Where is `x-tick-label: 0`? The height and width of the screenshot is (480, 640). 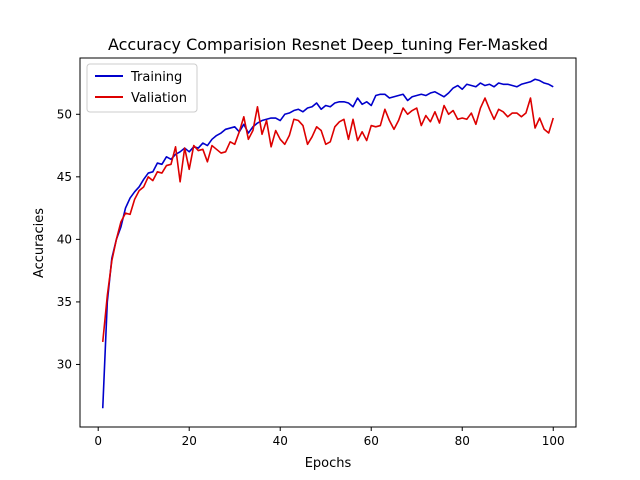
x-tick-label: 0 is located at coordinates (98, 441).